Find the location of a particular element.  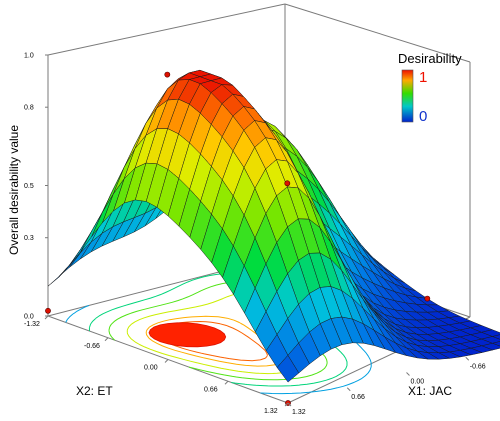

z-tick-label: 0.3 is located at coordinates (29, 238).